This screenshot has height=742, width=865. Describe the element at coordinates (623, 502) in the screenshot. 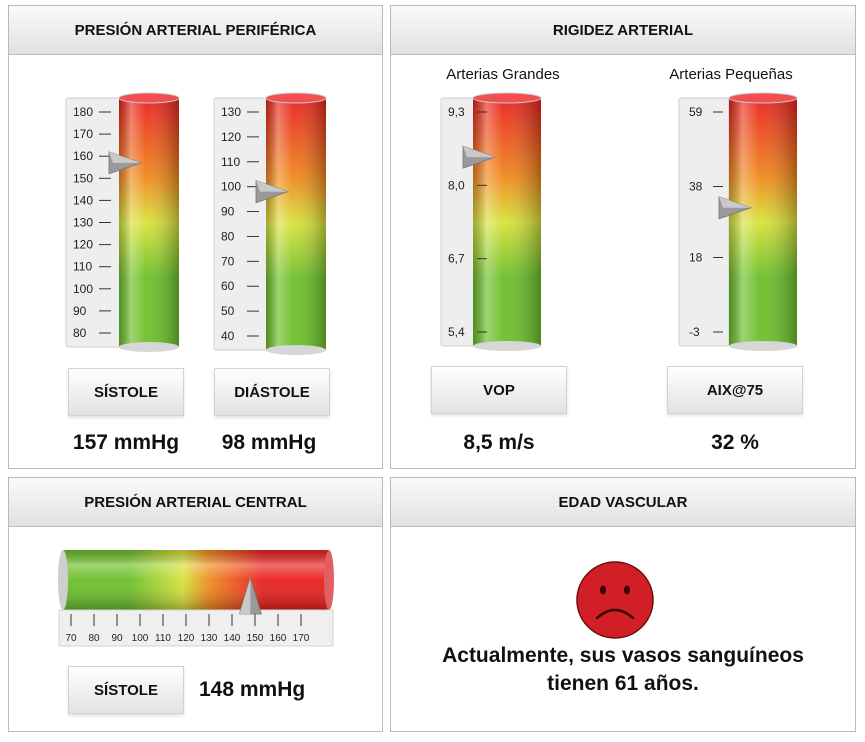

I see `panel-title: EDAD VASCULAR` at that location.